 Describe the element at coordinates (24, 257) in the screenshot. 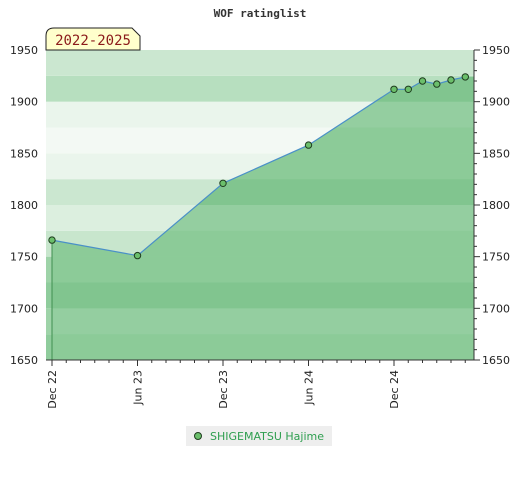

I see `y-tick-label-left: 1750` at that location.